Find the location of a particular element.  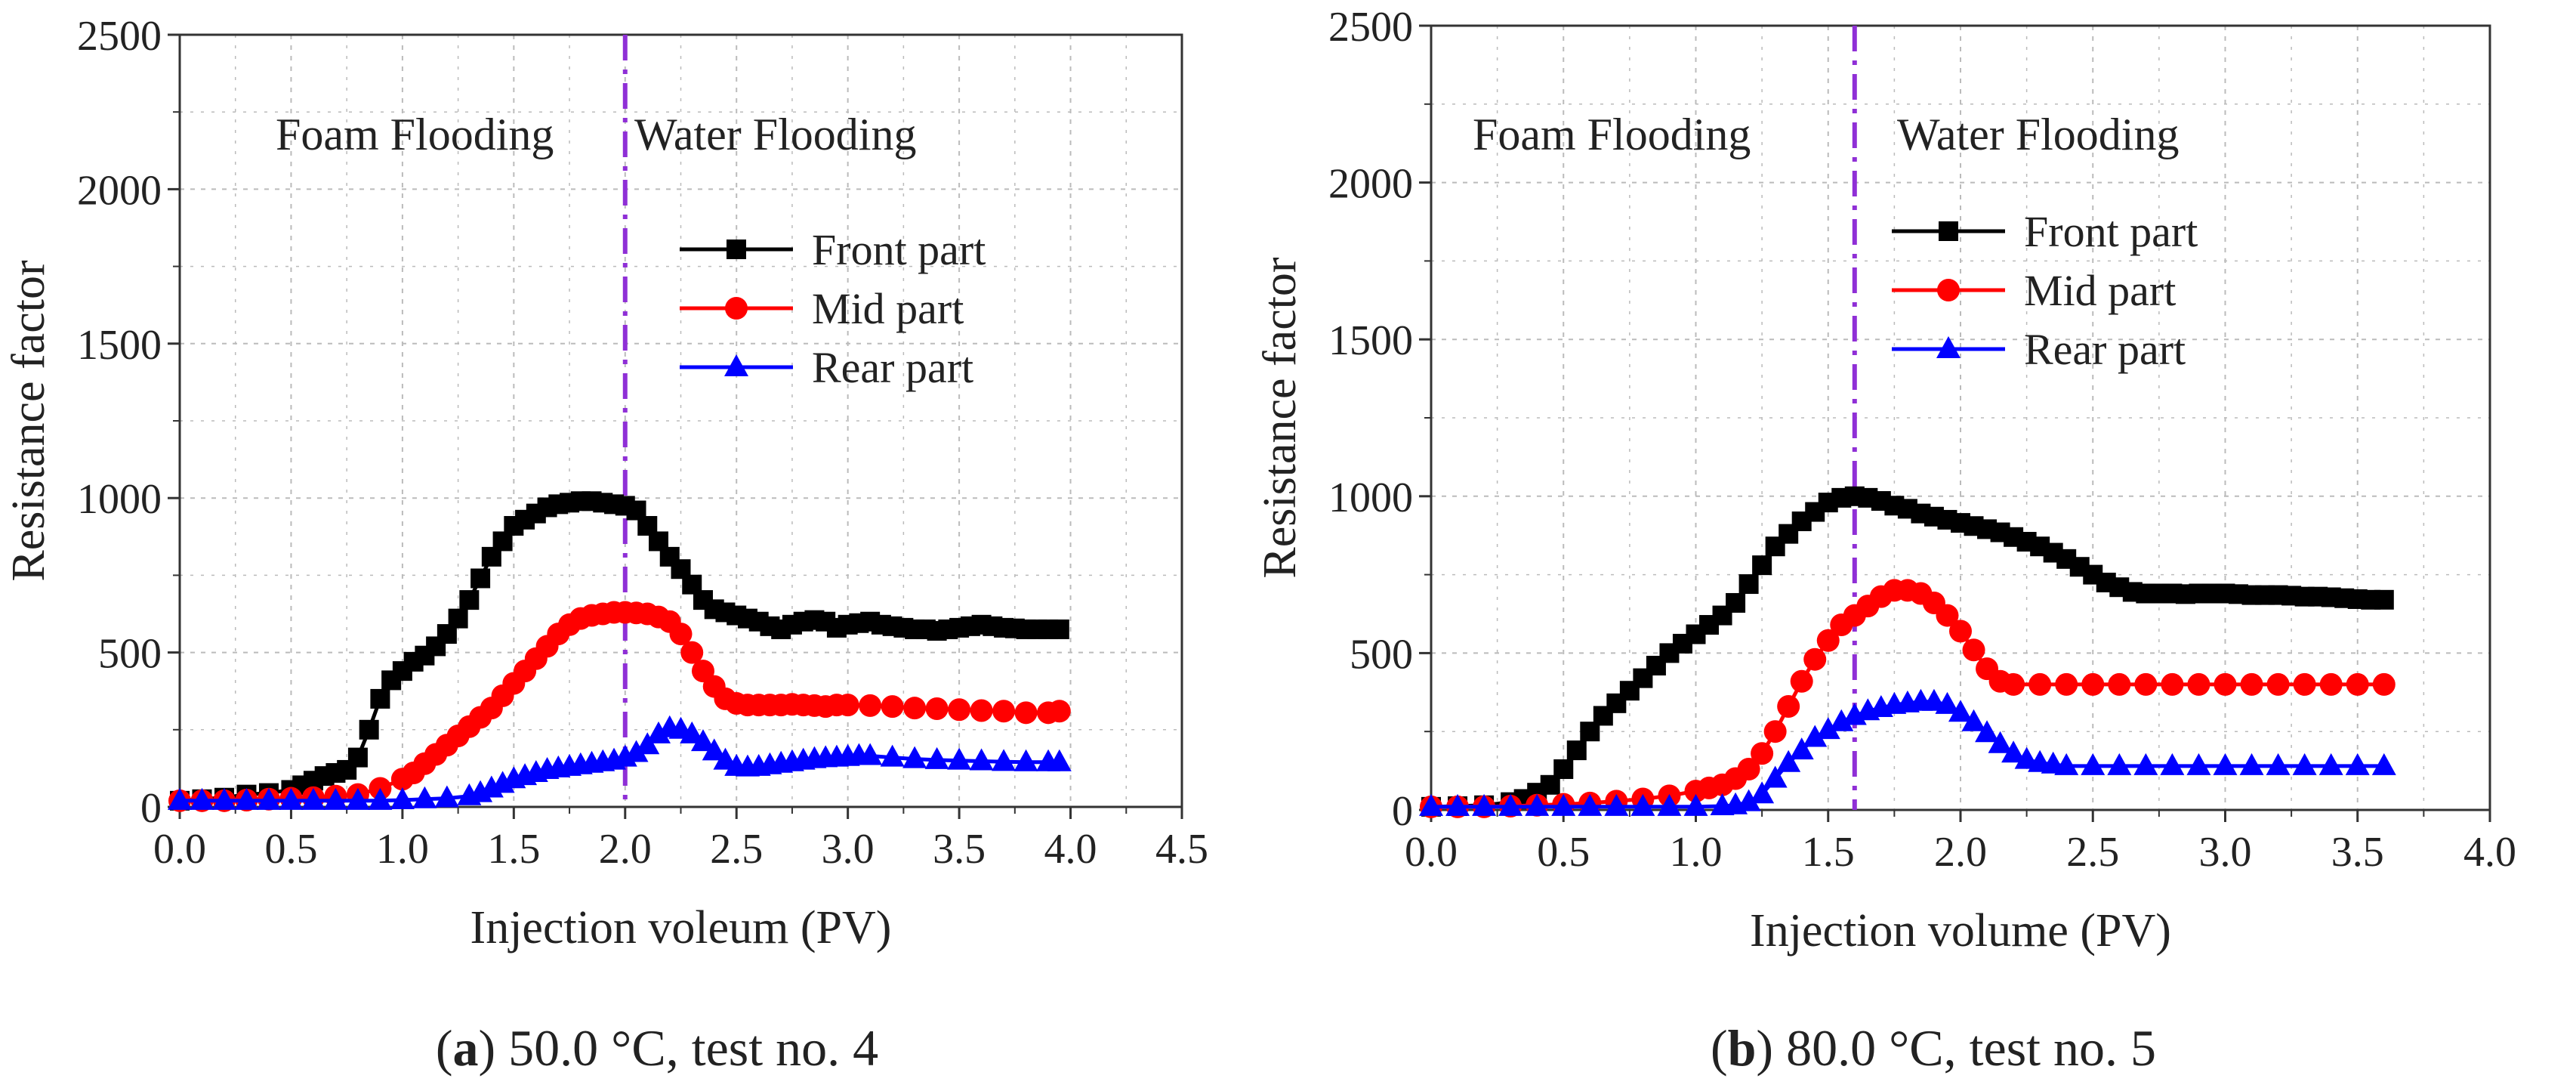

caption-panel-letter: b is located at coordinates (1742, 1048).